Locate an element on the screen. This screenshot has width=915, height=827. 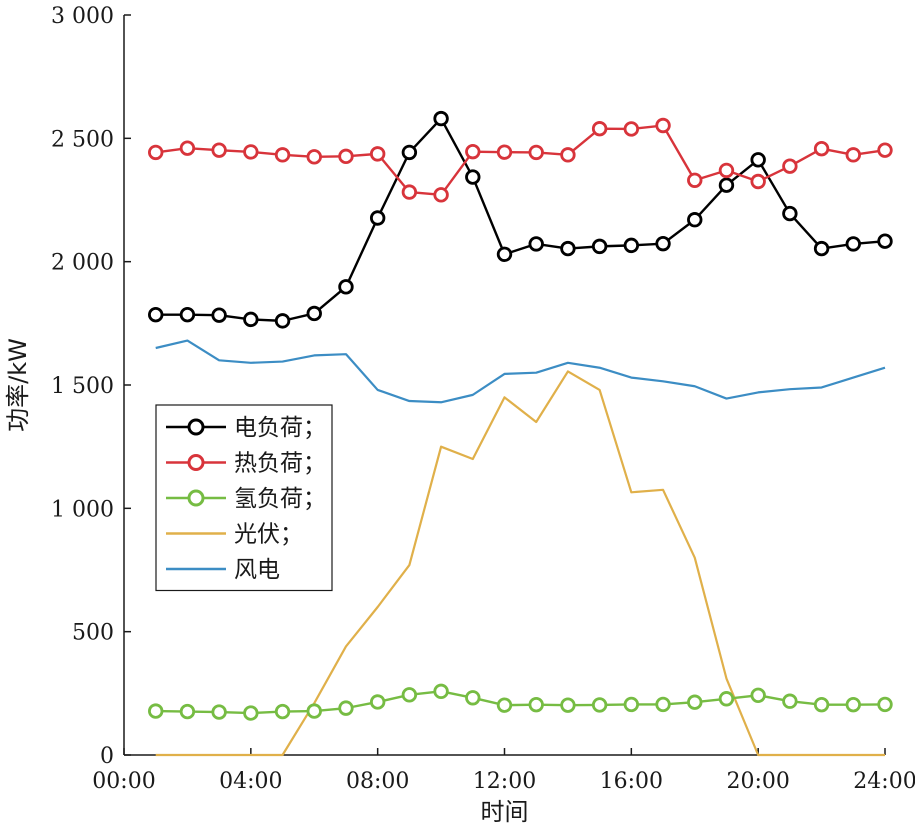
x-tick-label: 04:00 is located at coordinates (250, 781).